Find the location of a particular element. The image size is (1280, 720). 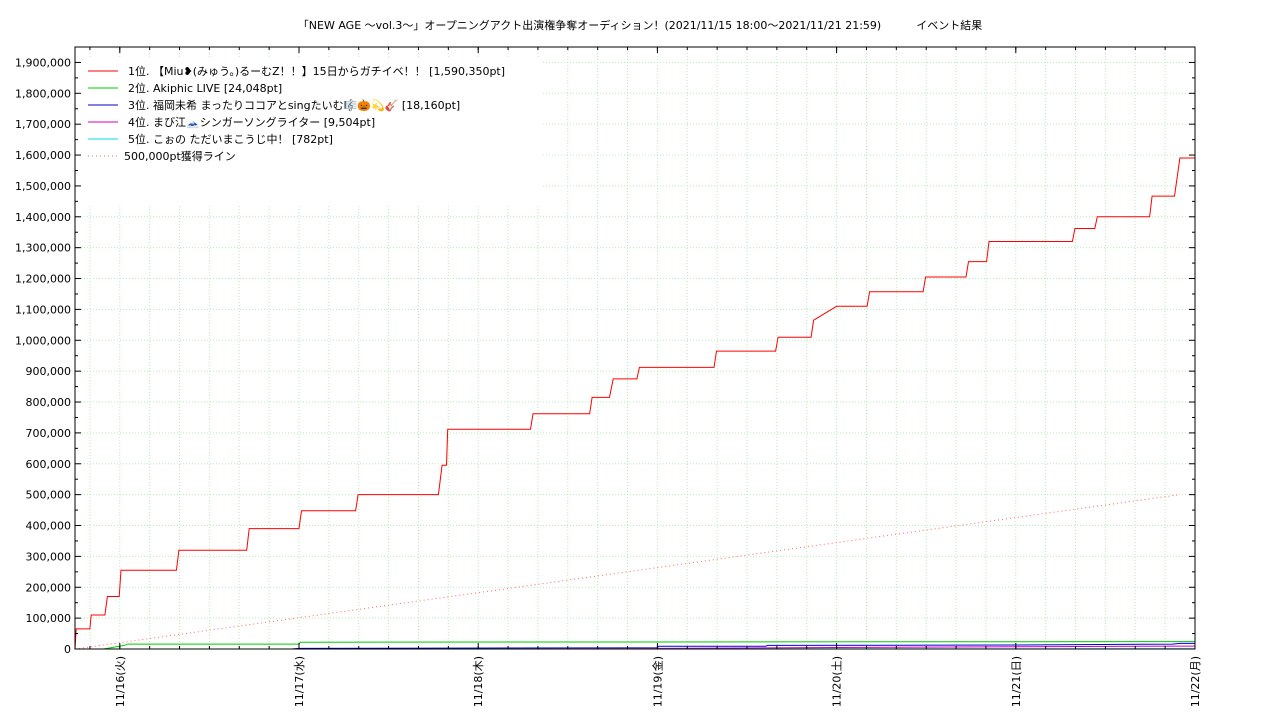

x-tick-label: 11/17(水) is located at coordinates (299, 681).